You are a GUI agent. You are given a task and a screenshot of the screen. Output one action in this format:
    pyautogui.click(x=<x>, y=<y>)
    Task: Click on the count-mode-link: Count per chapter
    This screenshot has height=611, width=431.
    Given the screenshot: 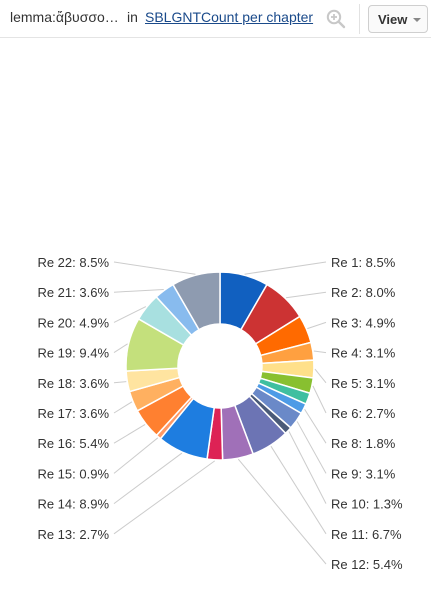 What is the action you would take?
    pyautogui.click(x=257, y=17)
    